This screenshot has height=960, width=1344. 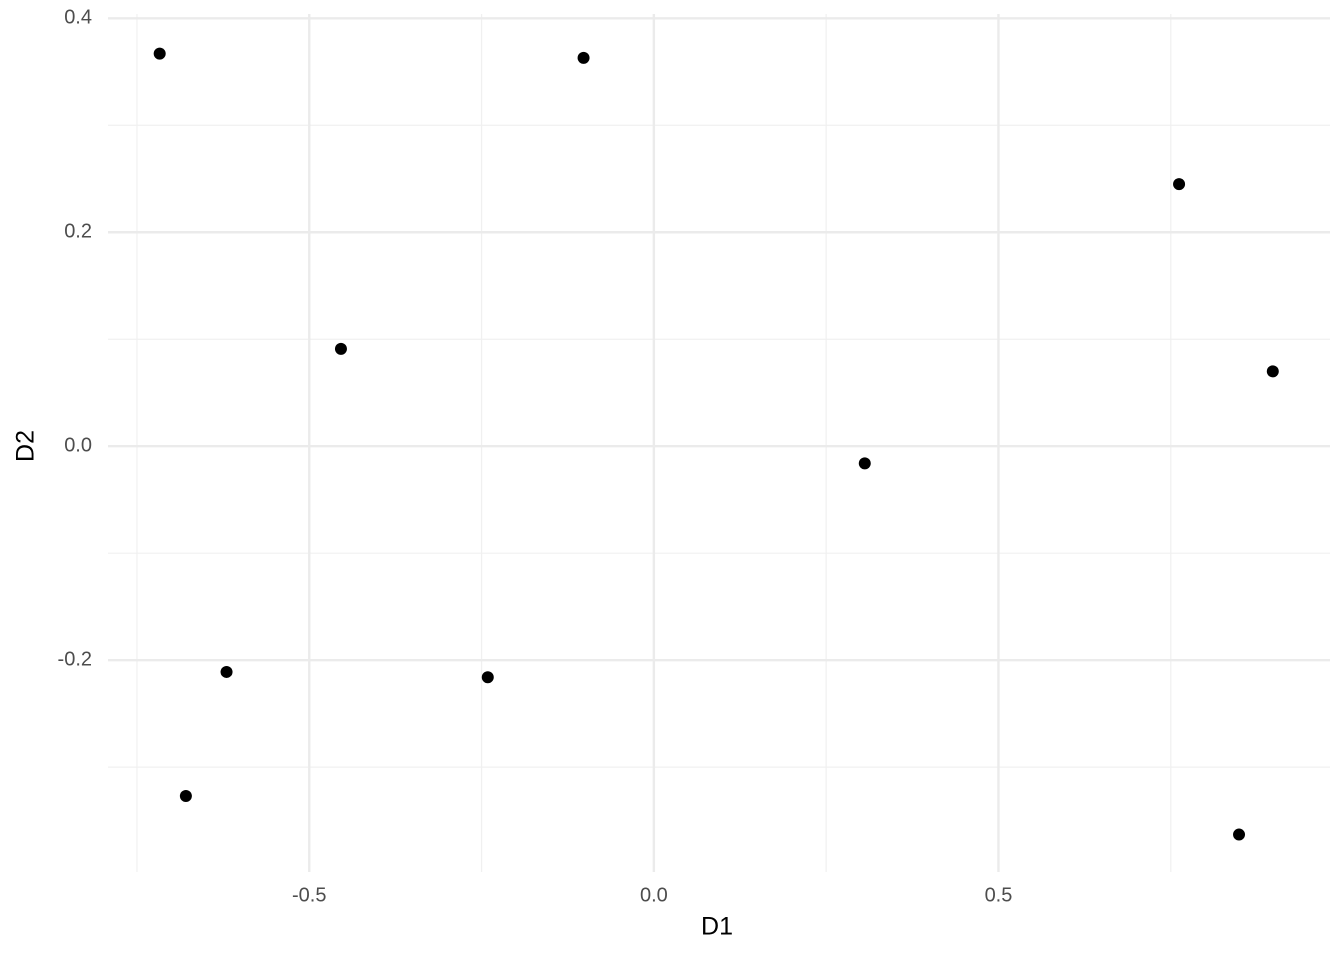 I want to click on x-tick-label: 0.0, so click(x=654, y=895).